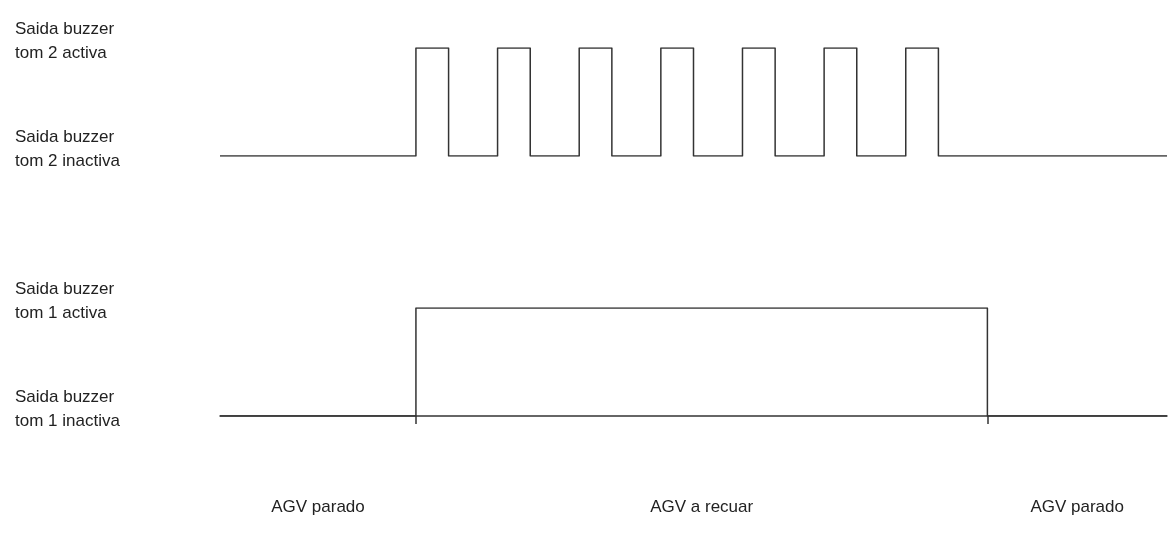 The height and width of the screenshot is (533, 1168). Describe the element at coordinates (65, 300) in the screenshot. I see `text: Saida buzzer tom 1 activa` at that location.